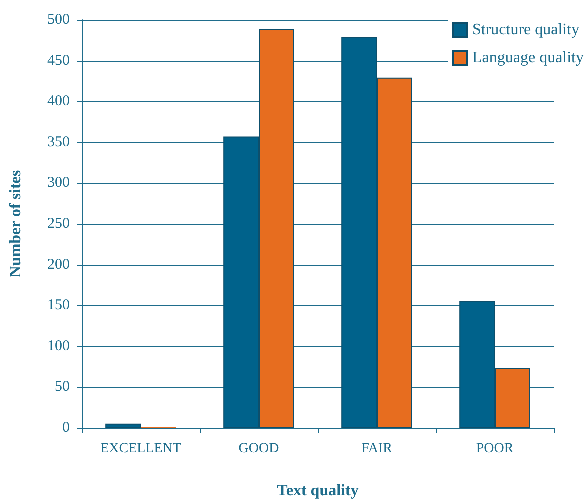 The height and width of the screenshot is (504, 586). Describe the element at coordinates (59, 346) in the screenshot. I see `y-tick-label: 100` at that location.